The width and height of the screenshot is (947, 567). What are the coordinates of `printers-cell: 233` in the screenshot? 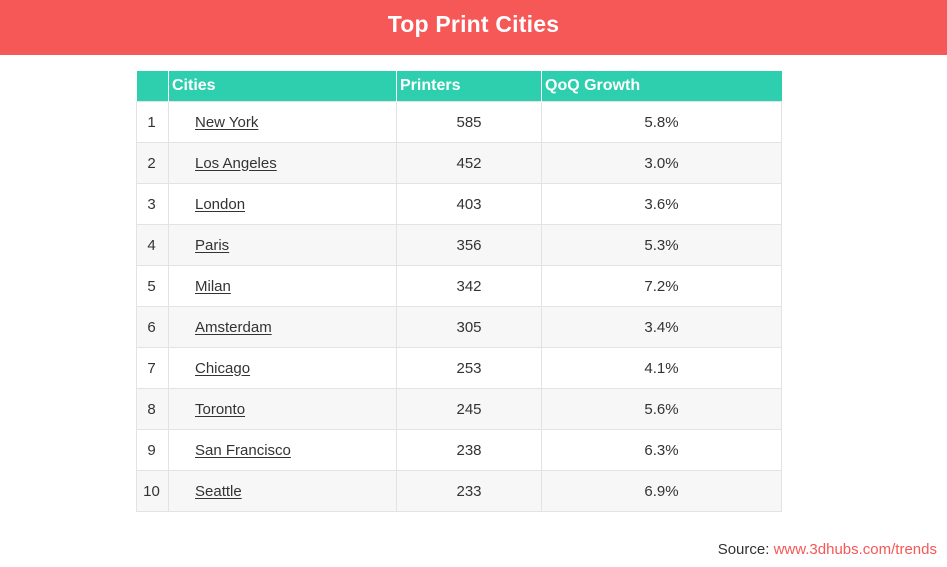 It's located at (469, 491).